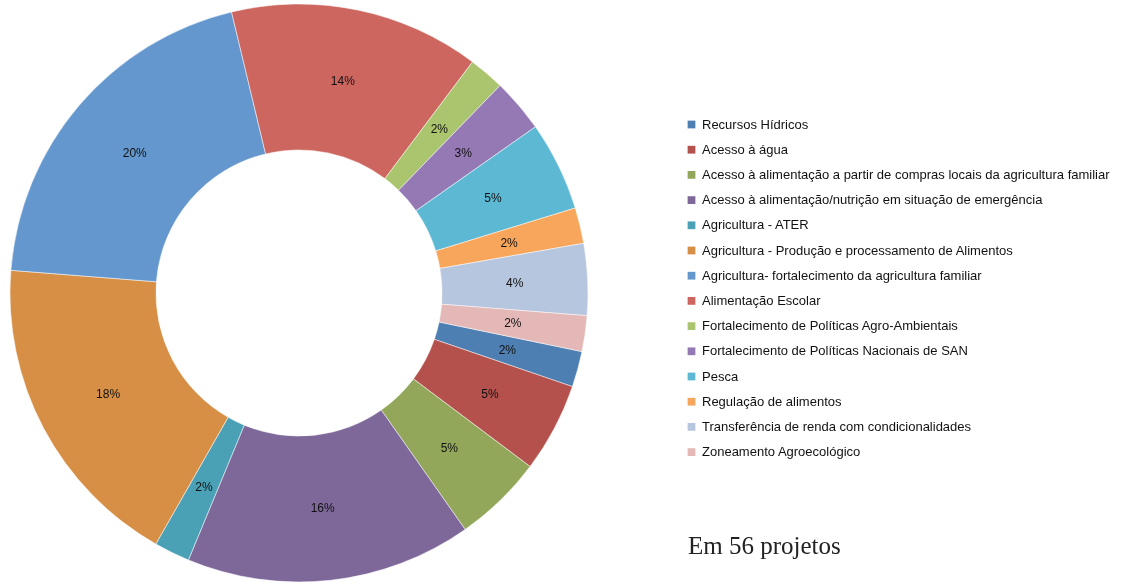 The image size is (1126, 586). What do you see at coordinates (842, 275) in the screenshot?
I see `legend-label: Agricultura- fortalecimento da agricultura familiar` at bounding box center [842, 275].